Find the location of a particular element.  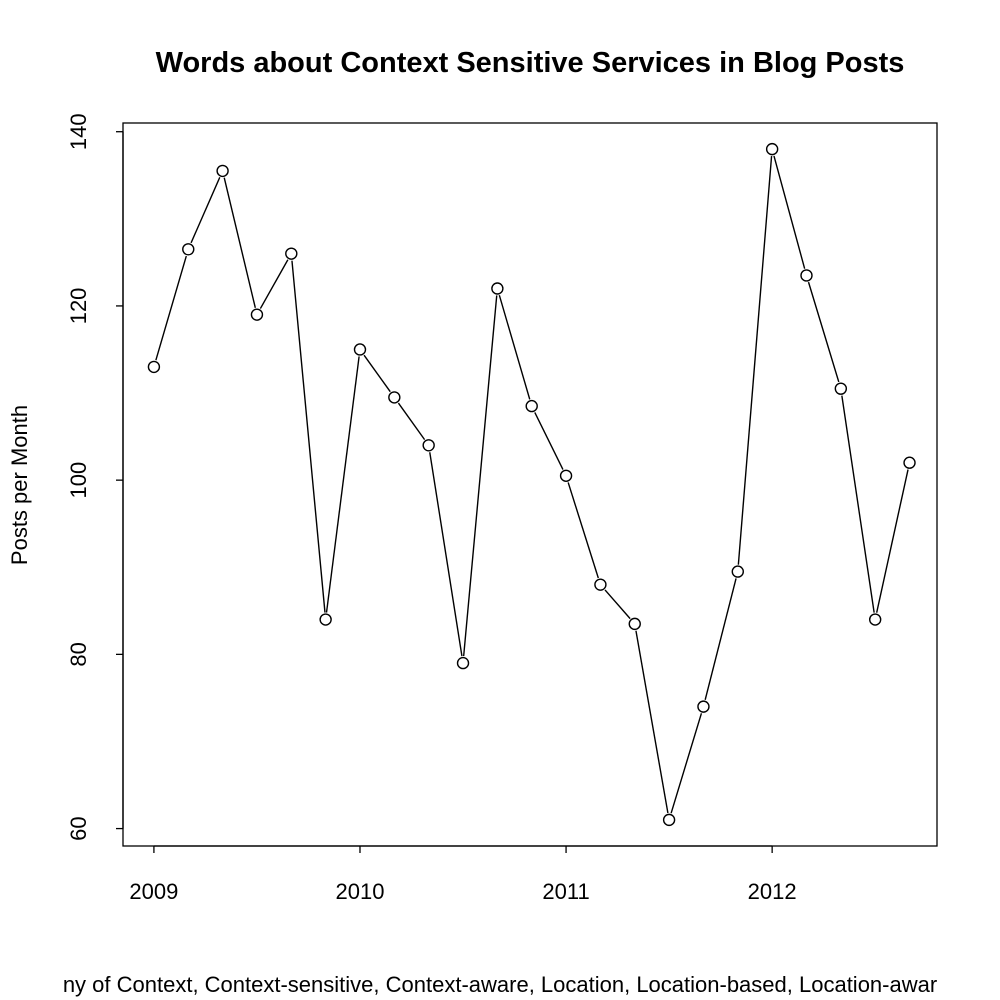

y-axis: 60 80 100 120 140 is located at coordinates (95, 477).